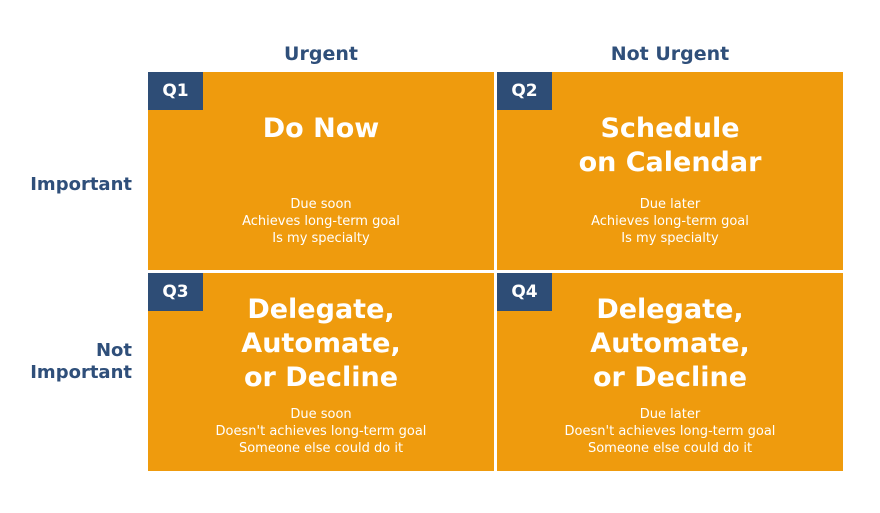 The width and height of the screenshot is (880, 513). Describe the element at coordinates (81, 372) in the screenshot. I see `row-header-not-important-line-2: Important` at that location.